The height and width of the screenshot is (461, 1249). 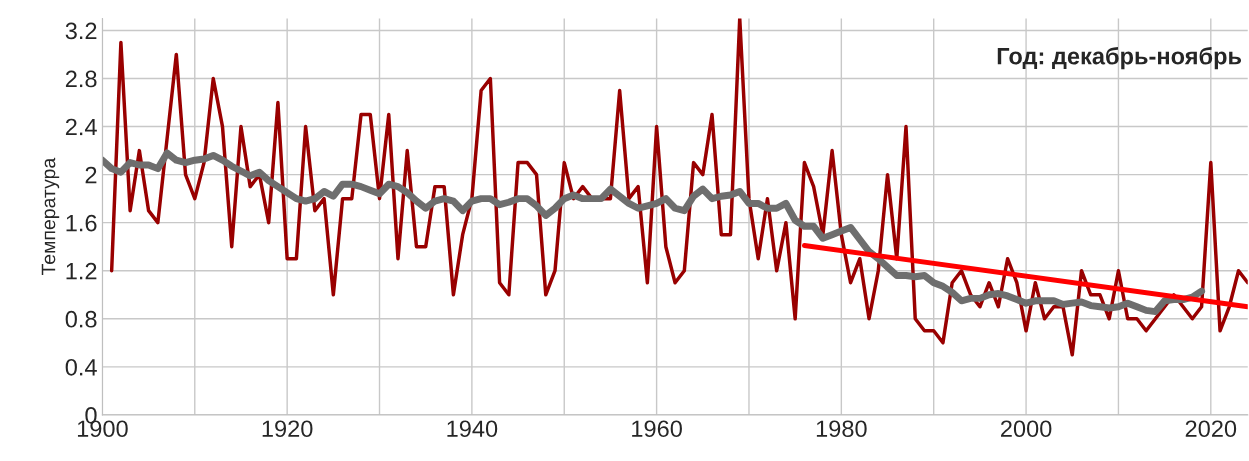 What do you see at coordinates (91, 175) in the screenshot?
I see `y-tick-label: 2` at bounding box center [91, 175].